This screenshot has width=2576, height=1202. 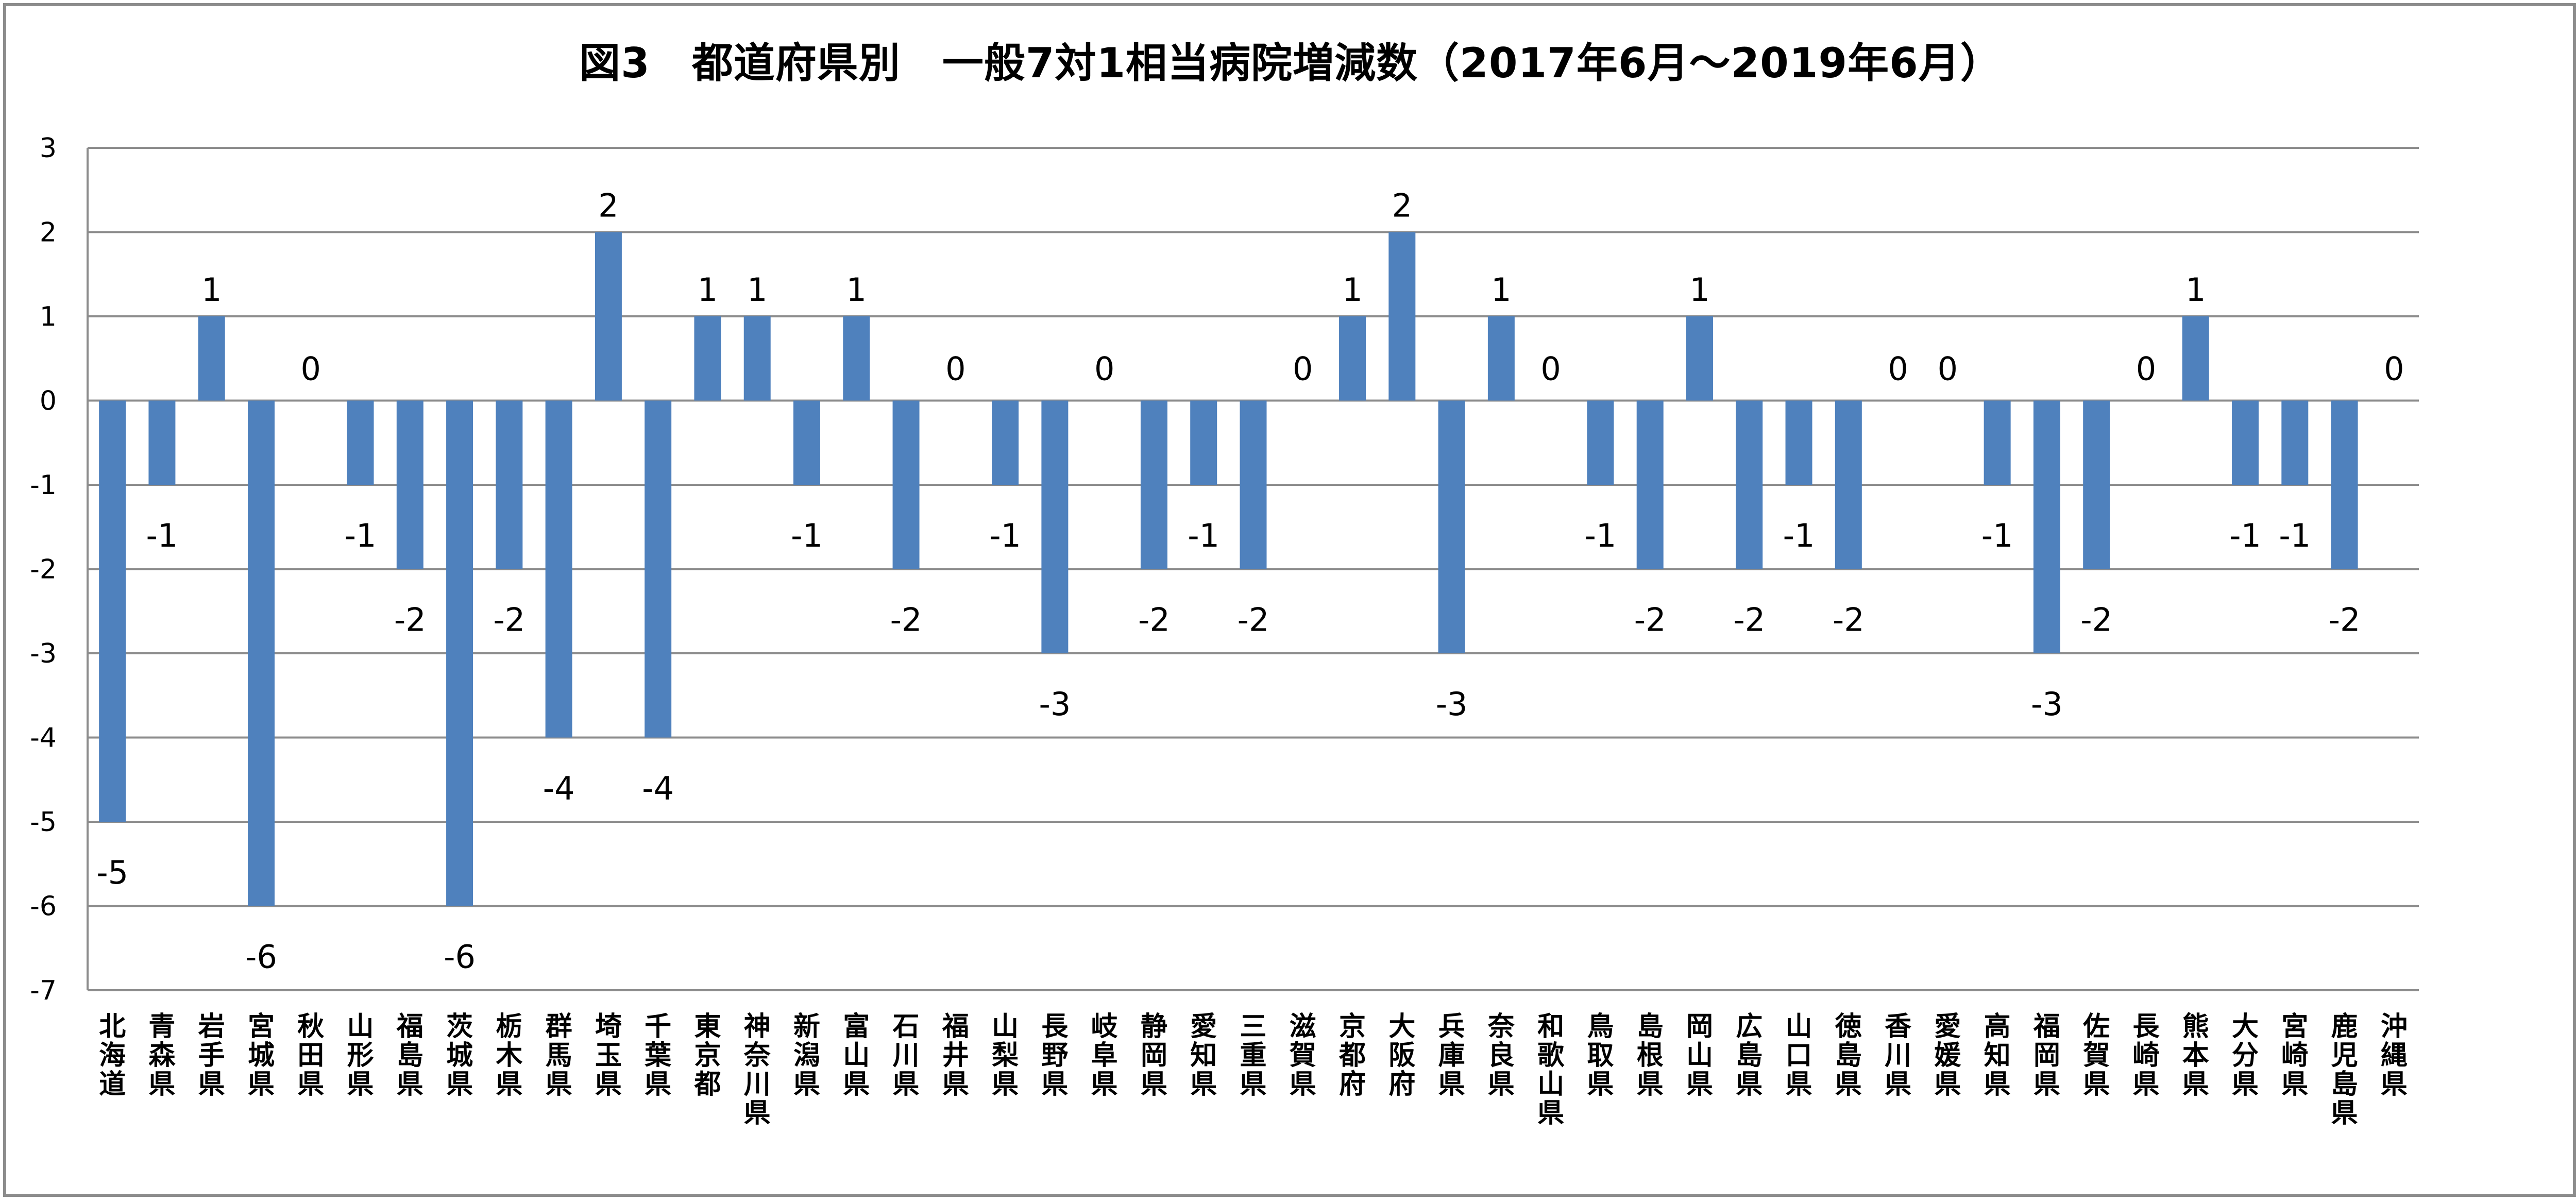 What do you see at coordinates (806, 1026) in the screenshot?
I see `category-label: 新` at bounding box center [806, 1026].